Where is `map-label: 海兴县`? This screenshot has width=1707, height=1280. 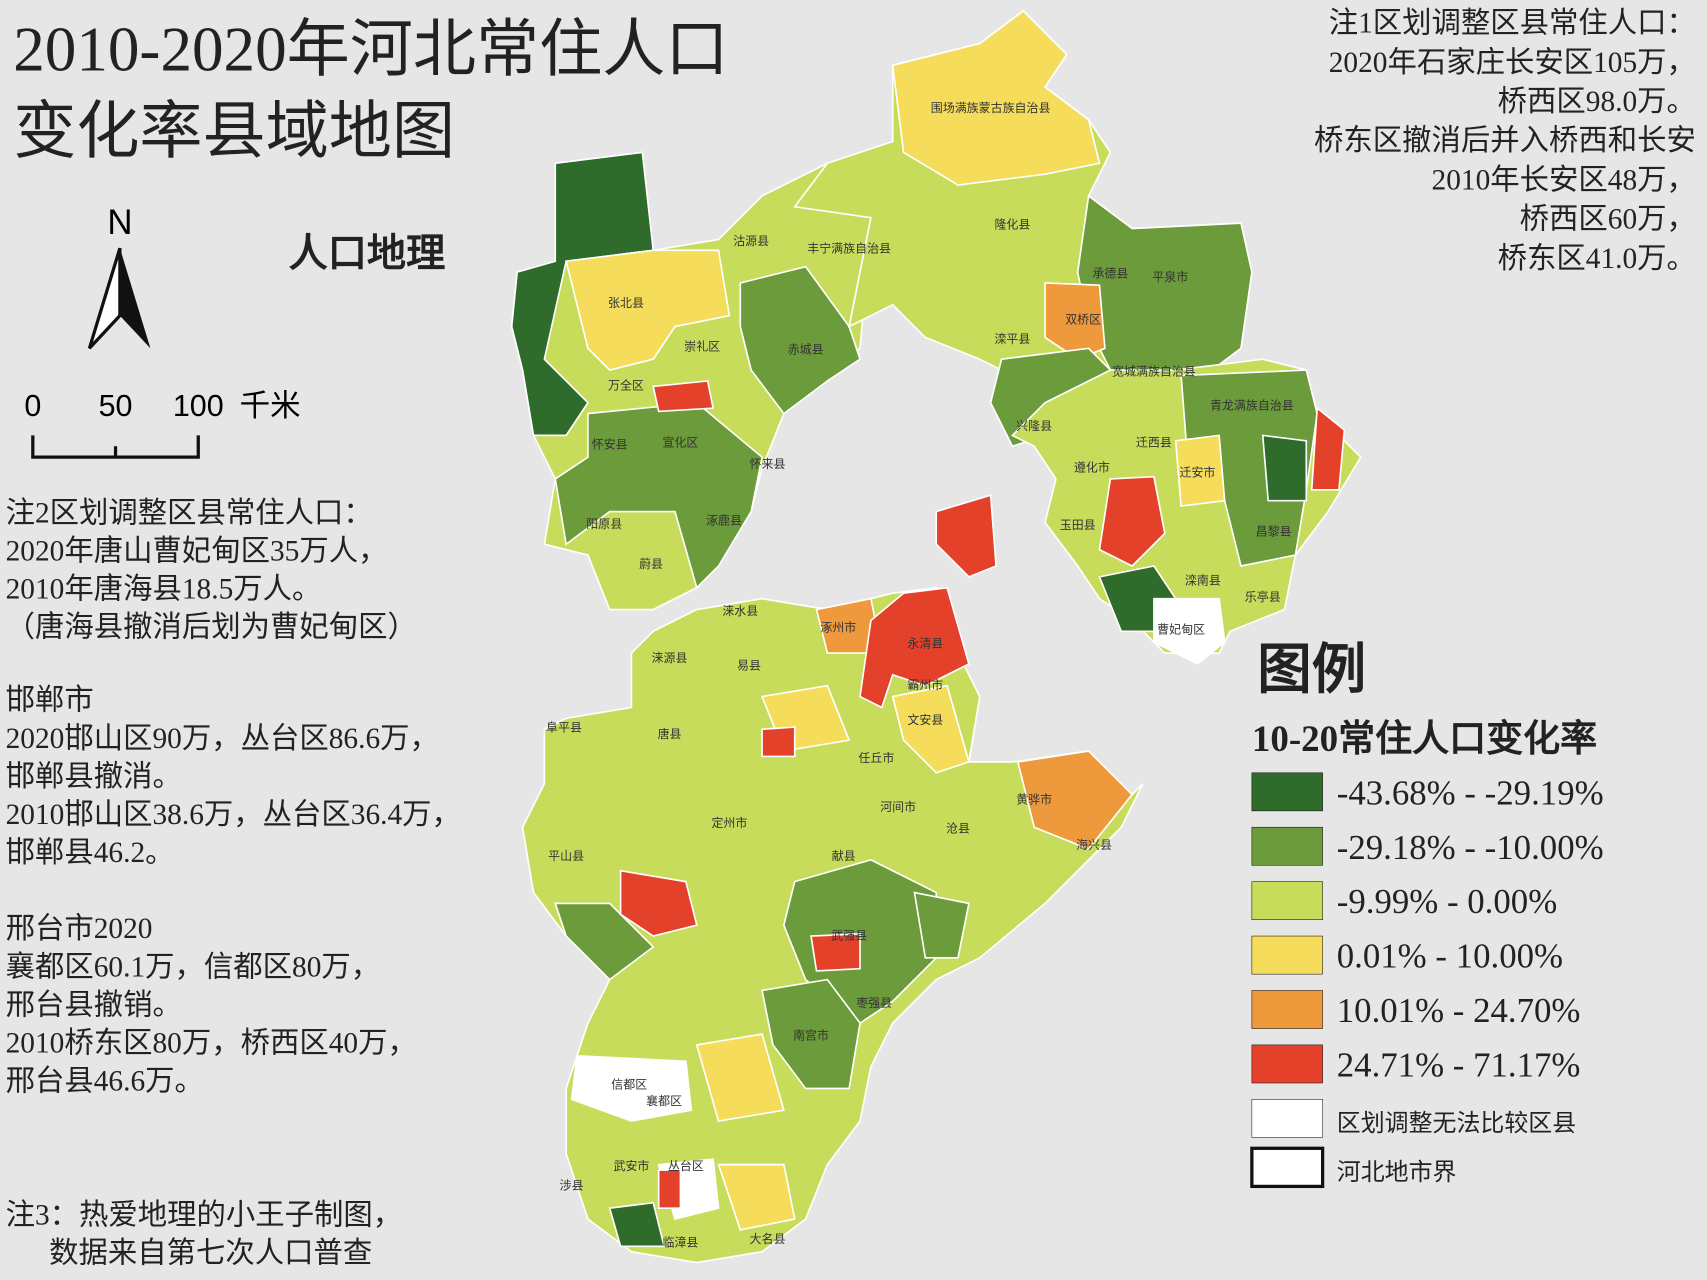 map-label: 海兴县 is located at coordinates (1094, 844).